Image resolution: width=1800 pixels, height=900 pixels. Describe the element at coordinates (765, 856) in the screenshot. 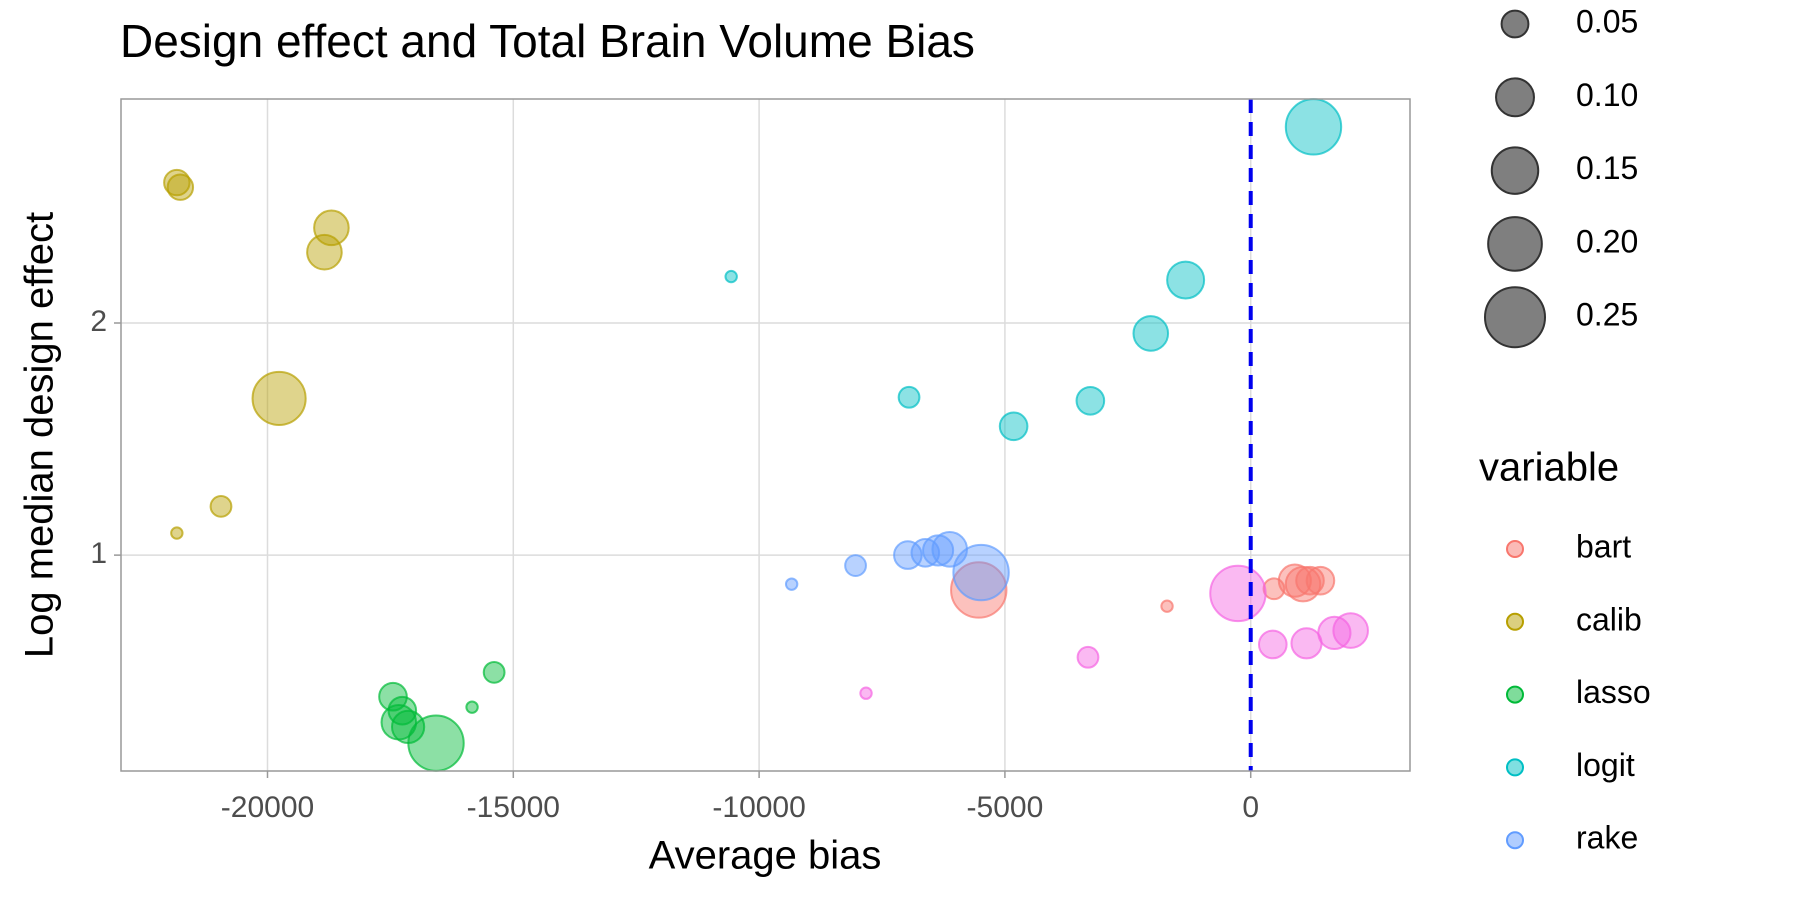

I see `x-axis-label: Average bias` at that location.